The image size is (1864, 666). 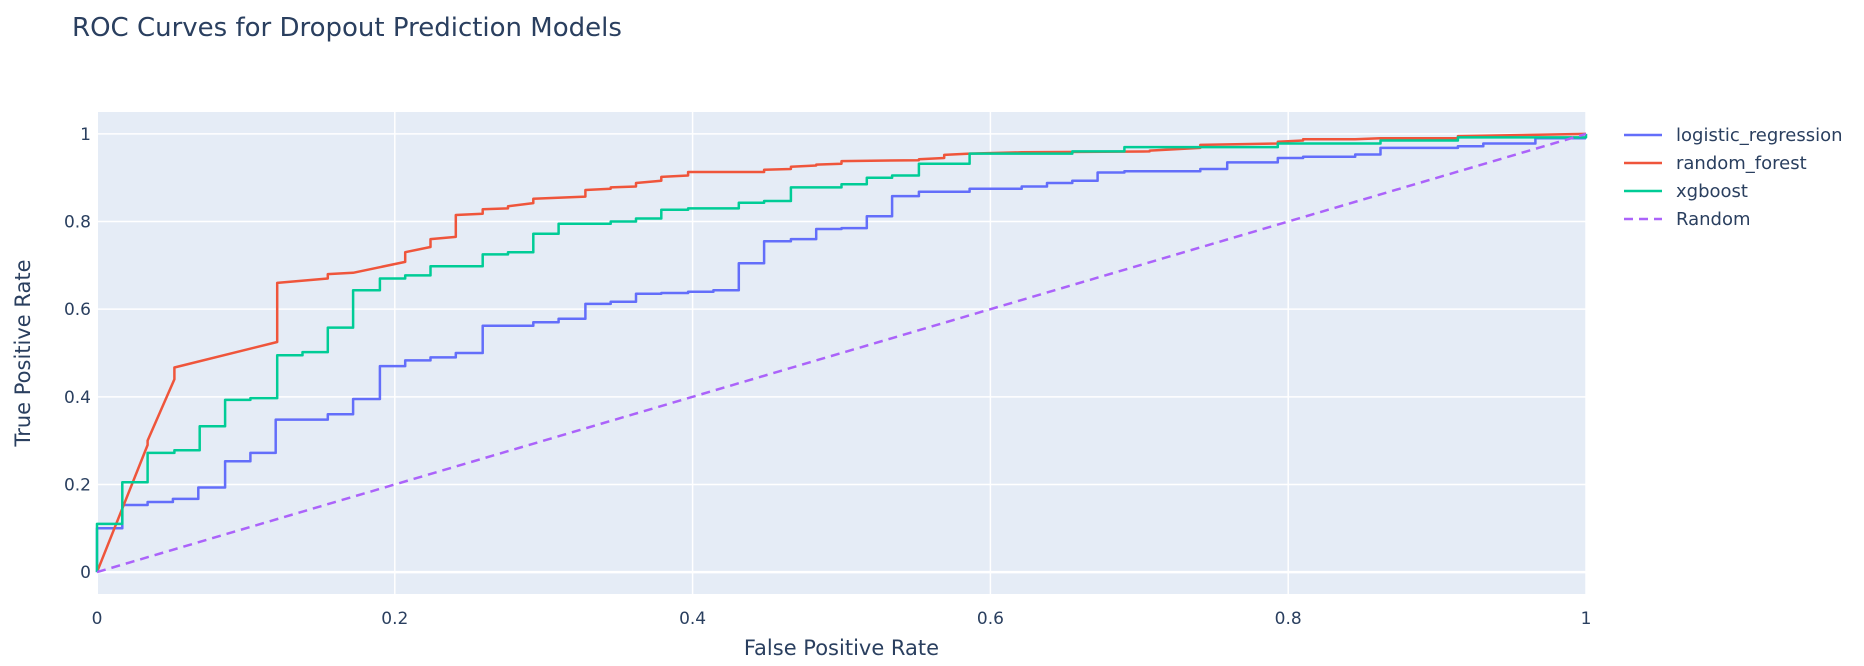 What do you see at coordinates (990, 619) in the screenshot?
I see `x-tick-label: 0.6` at bounding box center [990, 619].